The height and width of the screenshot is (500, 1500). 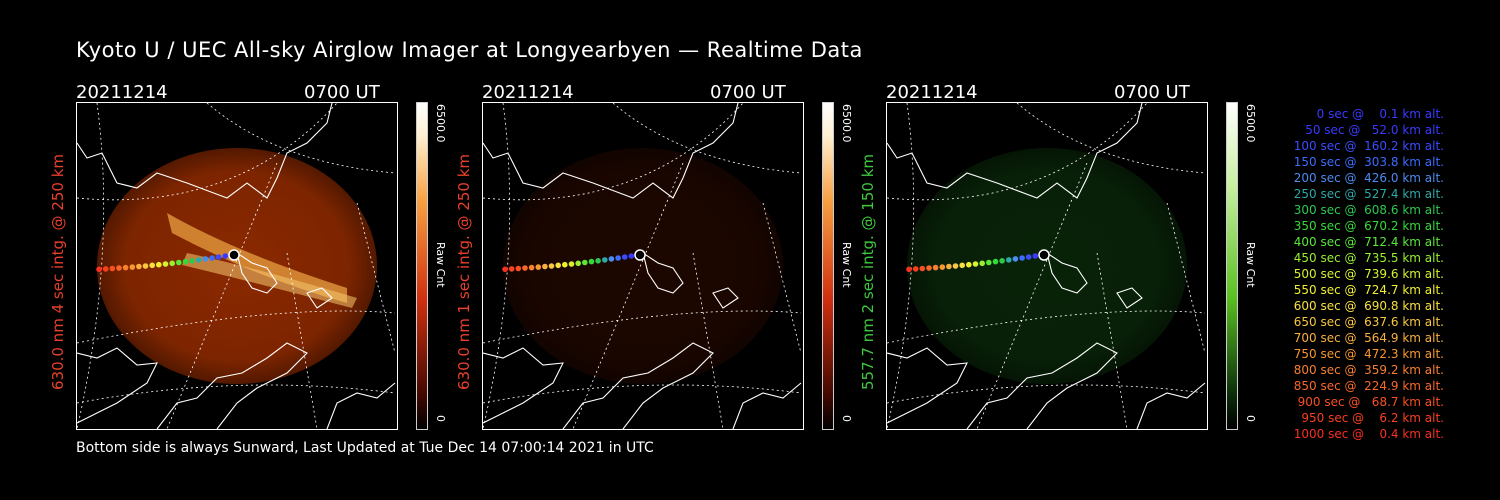 I want to click on legend-row: 300 sec @ 608.6 km alt., so click(x=1366, y=210).